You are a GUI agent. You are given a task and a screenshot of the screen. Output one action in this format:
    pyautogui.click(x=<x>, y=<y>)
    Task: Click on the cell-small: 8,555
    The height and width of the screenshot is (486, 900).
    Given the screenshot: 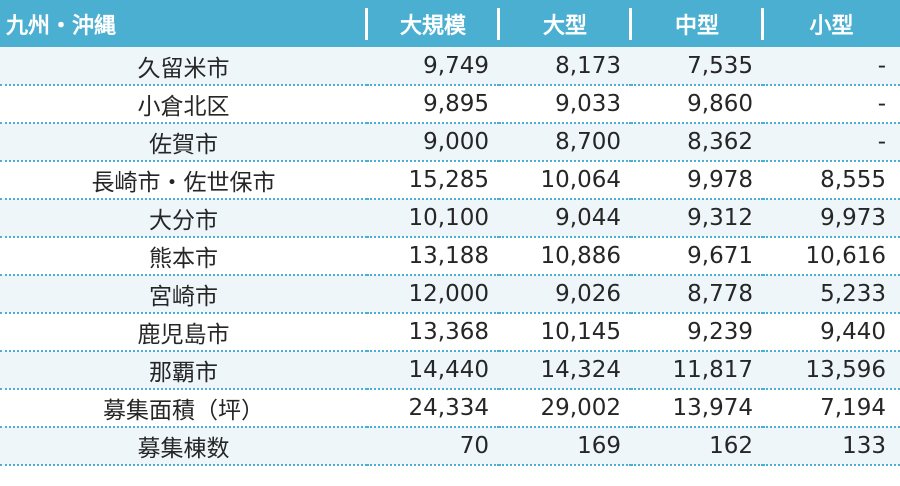 What is the action you would take?
    pyautogui.click(x=831, y=180)
    